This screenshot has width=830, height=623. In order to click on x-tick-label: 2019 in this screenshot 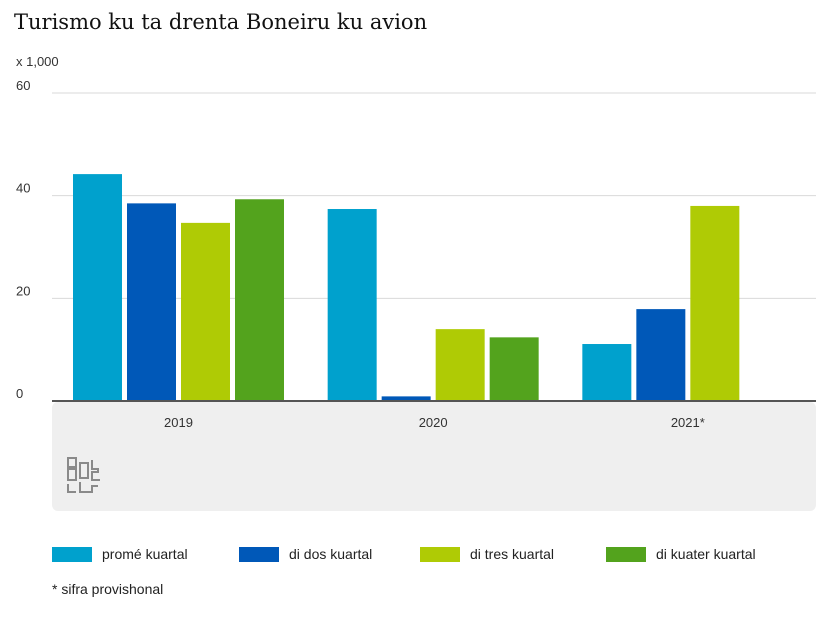, I will do `click(178, 422)`.